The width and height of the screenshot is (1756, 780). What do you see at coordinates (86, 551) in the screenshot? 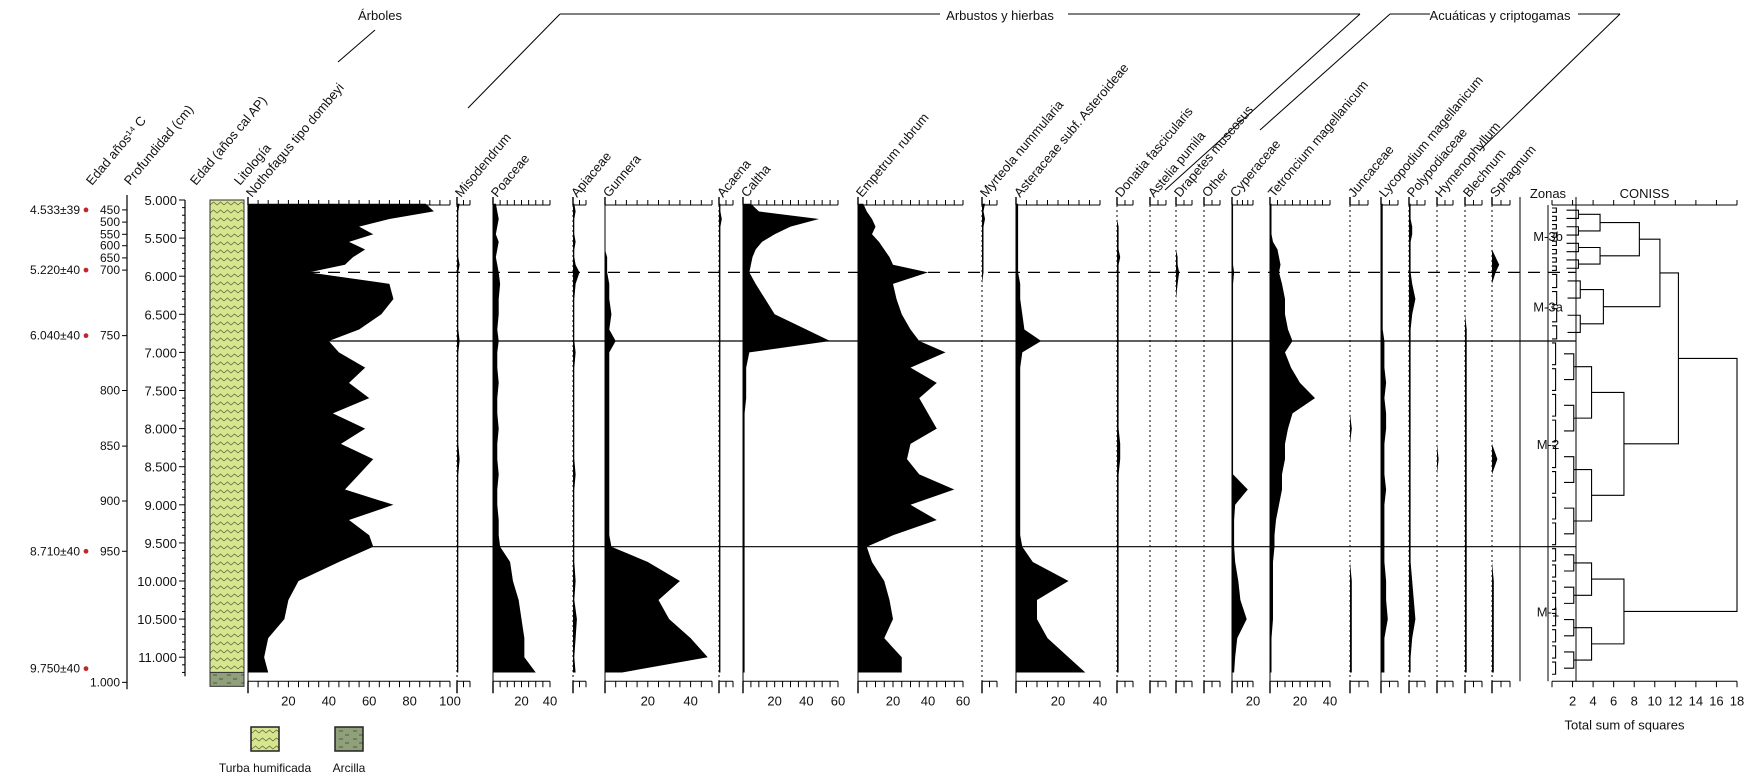
I see `c14-date-dot` at bounding box center [86, 551].